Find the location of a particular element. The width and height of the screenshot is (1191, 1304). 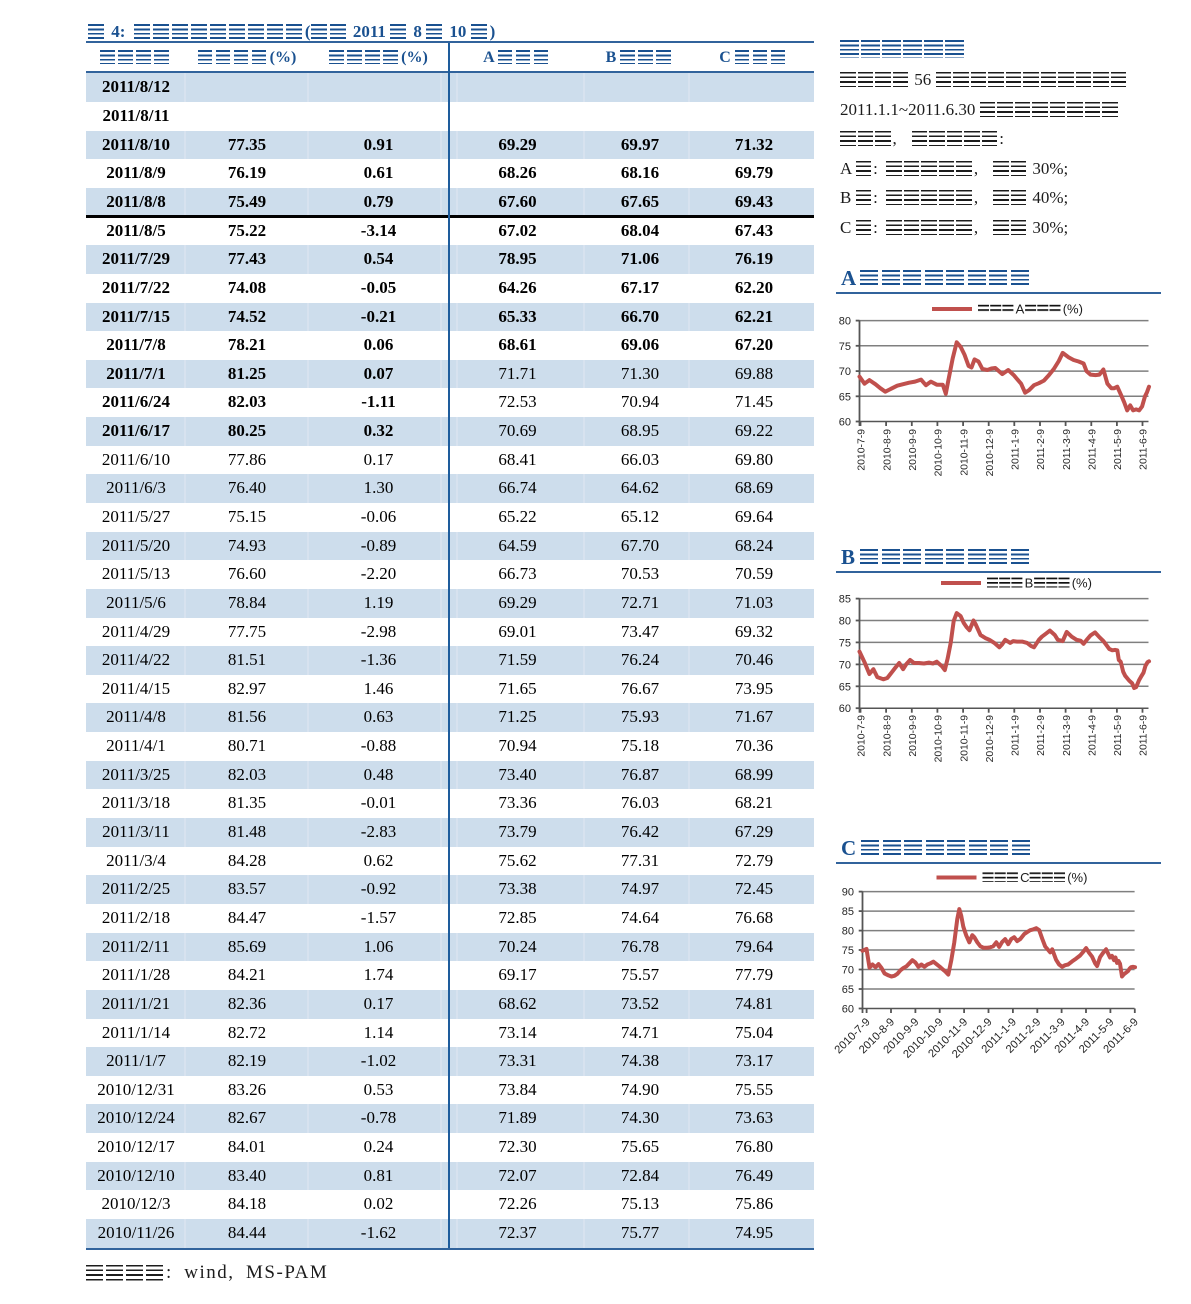

svg-text: C is located at coordinates (1024, 877).